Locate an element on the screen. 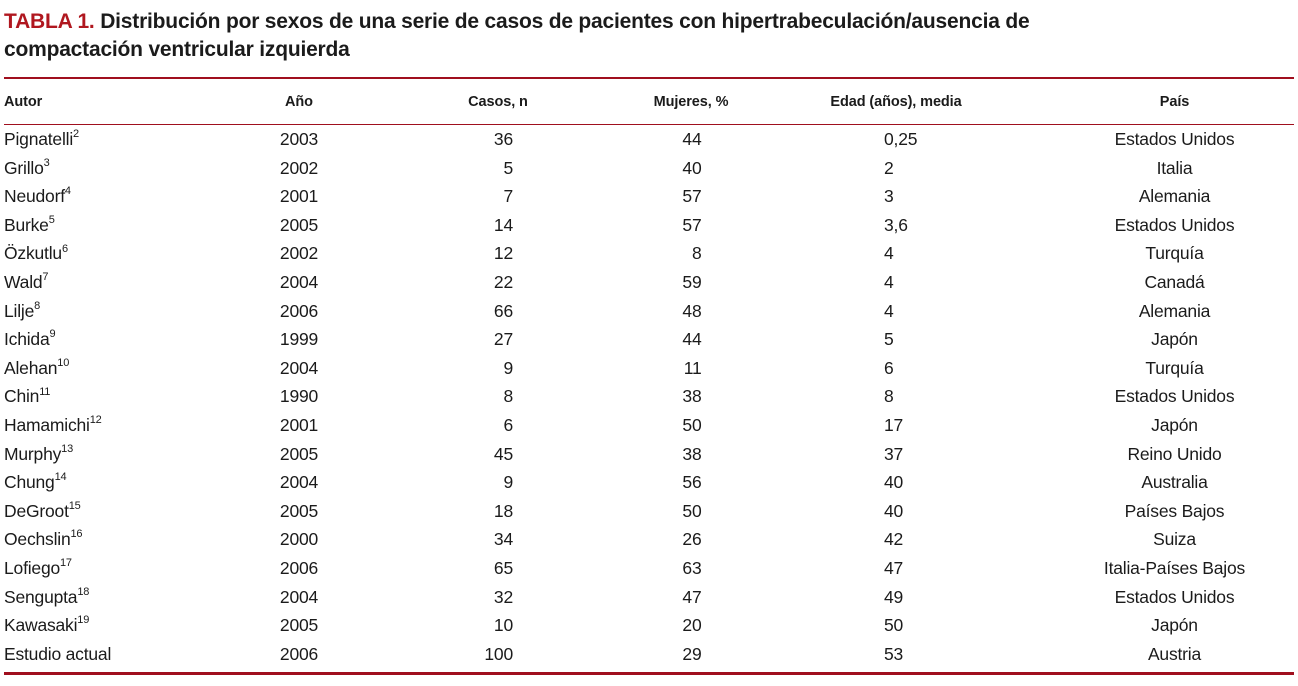  cell-pais: Italia is located at coordinates (1174, 168).